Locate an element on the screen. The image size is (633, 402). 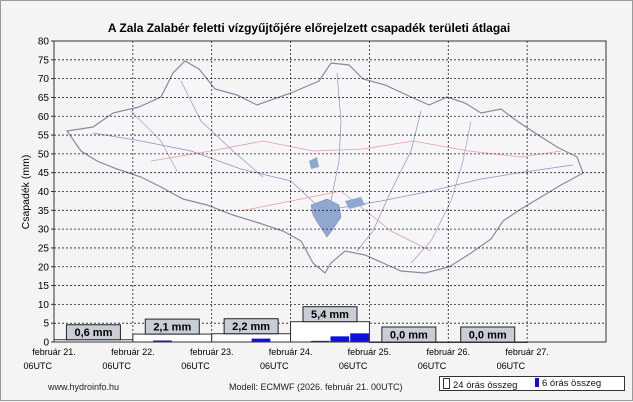
chart-legend: 24 órás összeg 6 órás összeg is located at coordinates (532, 383).